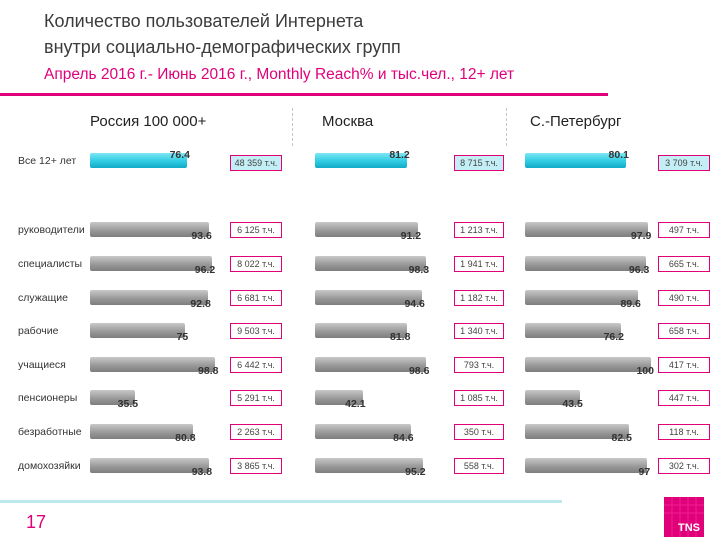  What do you see at coordinates (399, 155) in the screenshot?
I see `data-label: 81.2` at bounding box center [399, 155].